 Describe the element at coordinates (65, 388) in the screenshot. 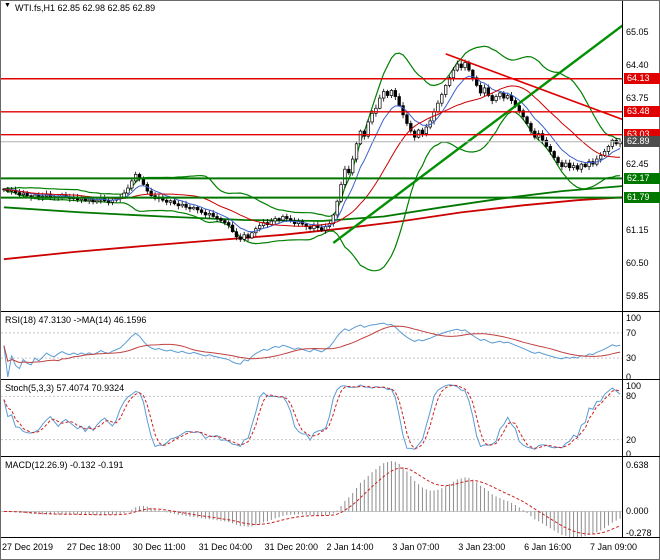

I see `stochastic-indicator-label: Stoch(5,3,3) 57.4074 70.9324` at that location.